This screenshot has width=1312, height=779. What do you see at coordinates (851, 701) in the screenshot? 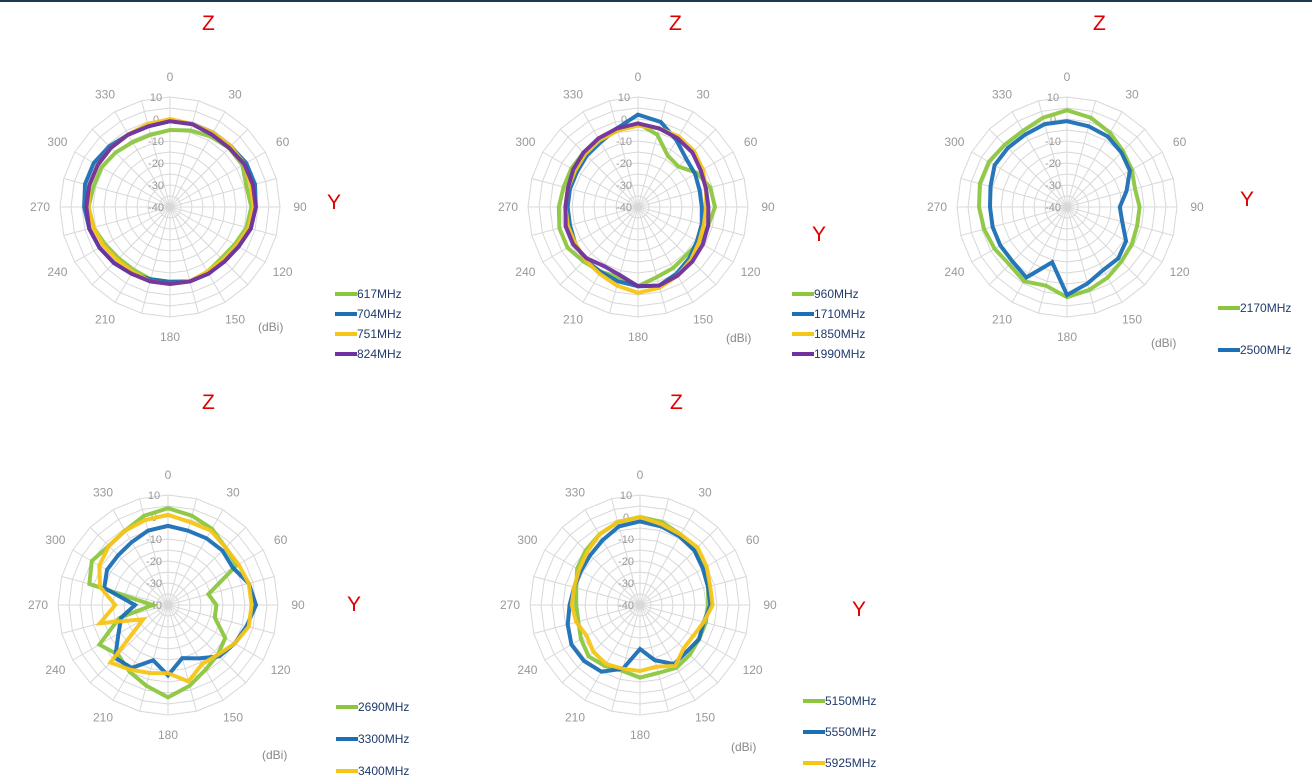
I see `legend-label: 5150MHz` at bounding box center [851, 701].